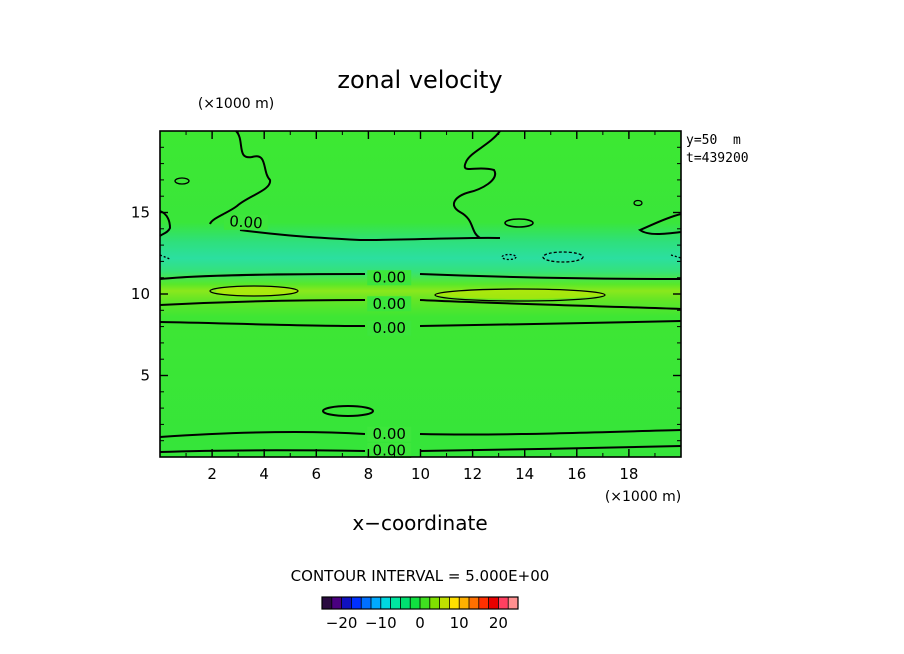  What do you see at coordinates (643, 497) in the screenshot?
I see `x-axis-unit: (×1000 m)` at bounding box center [643, 497].